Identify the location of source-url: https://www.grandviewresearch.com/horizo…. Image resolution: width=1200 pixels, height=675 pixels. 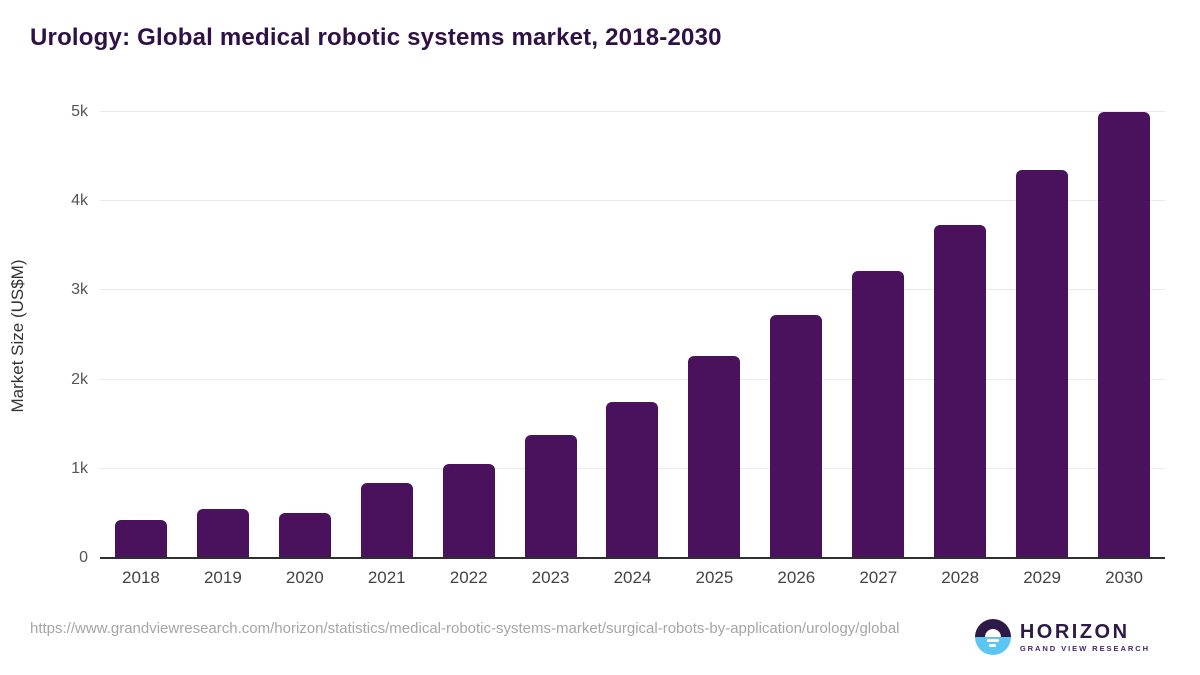
(465, 628).